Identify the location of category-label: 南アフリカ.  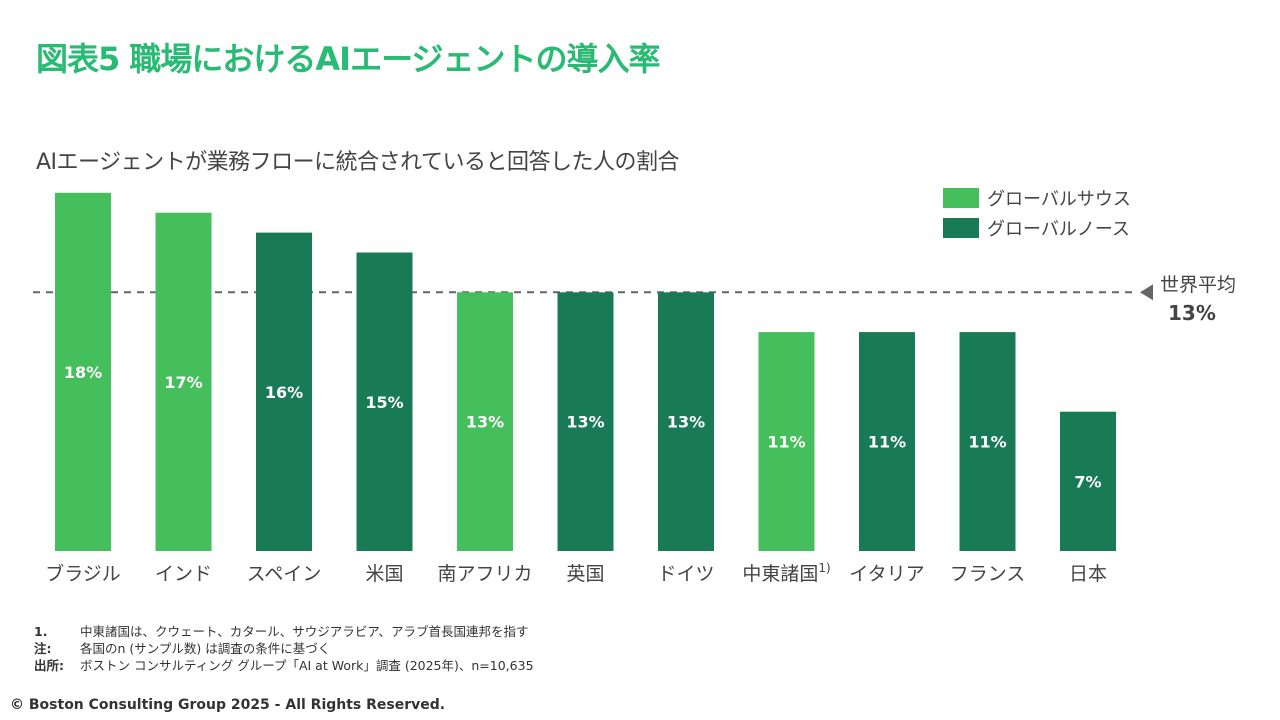
(484, 574).